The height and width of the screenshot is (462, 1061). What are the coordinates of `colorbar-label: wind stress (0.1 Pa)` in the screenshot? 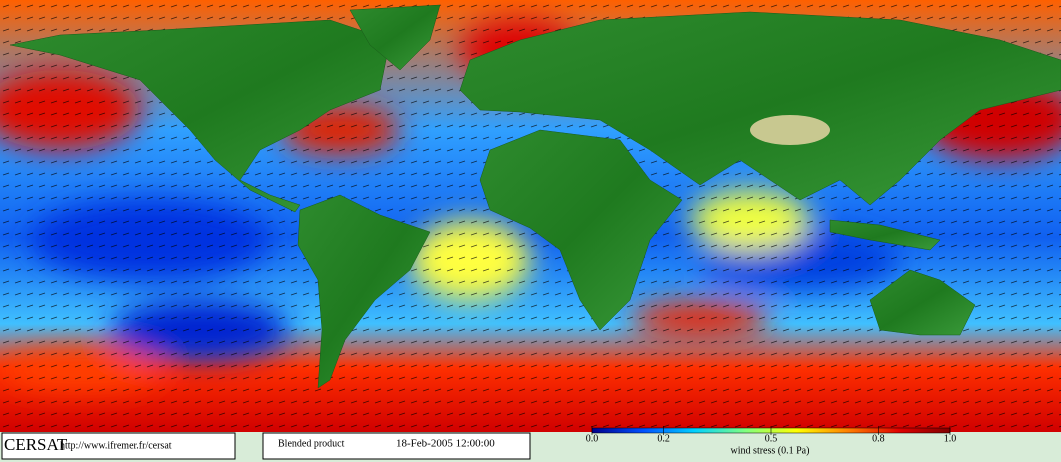 It's located at (770, 450).